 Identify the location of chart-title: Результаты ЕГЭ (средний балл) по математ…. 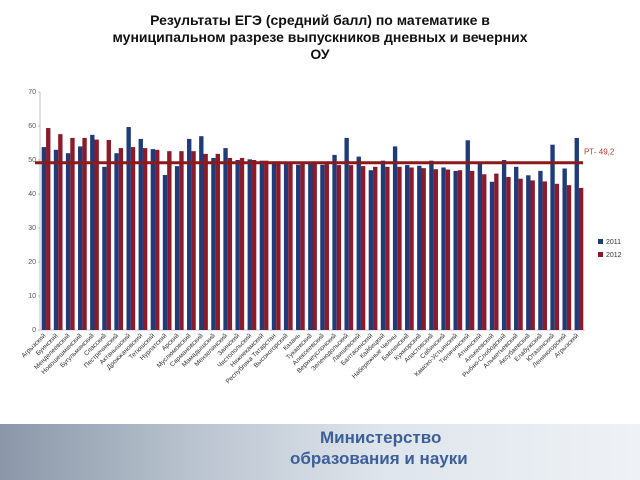
(320, 37).